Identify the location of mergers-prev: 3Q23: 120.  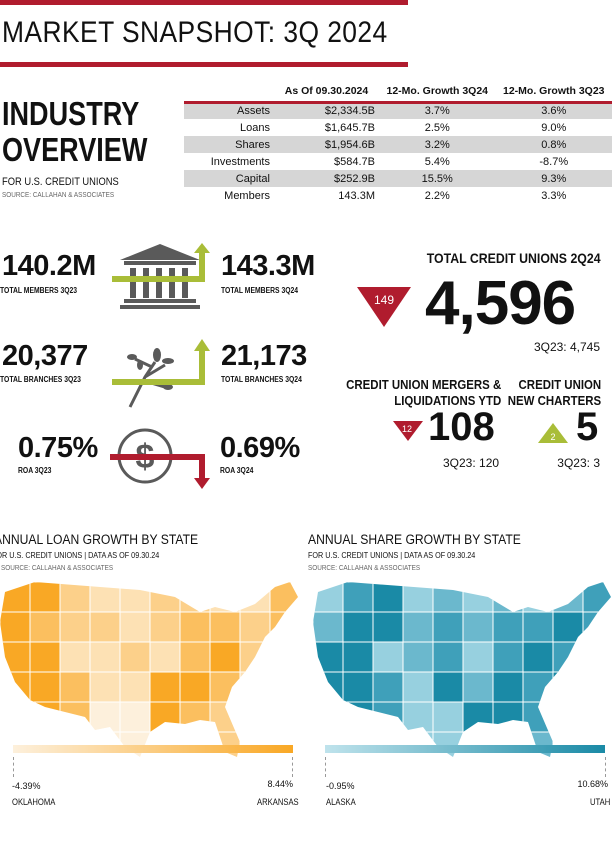
(471, 463).